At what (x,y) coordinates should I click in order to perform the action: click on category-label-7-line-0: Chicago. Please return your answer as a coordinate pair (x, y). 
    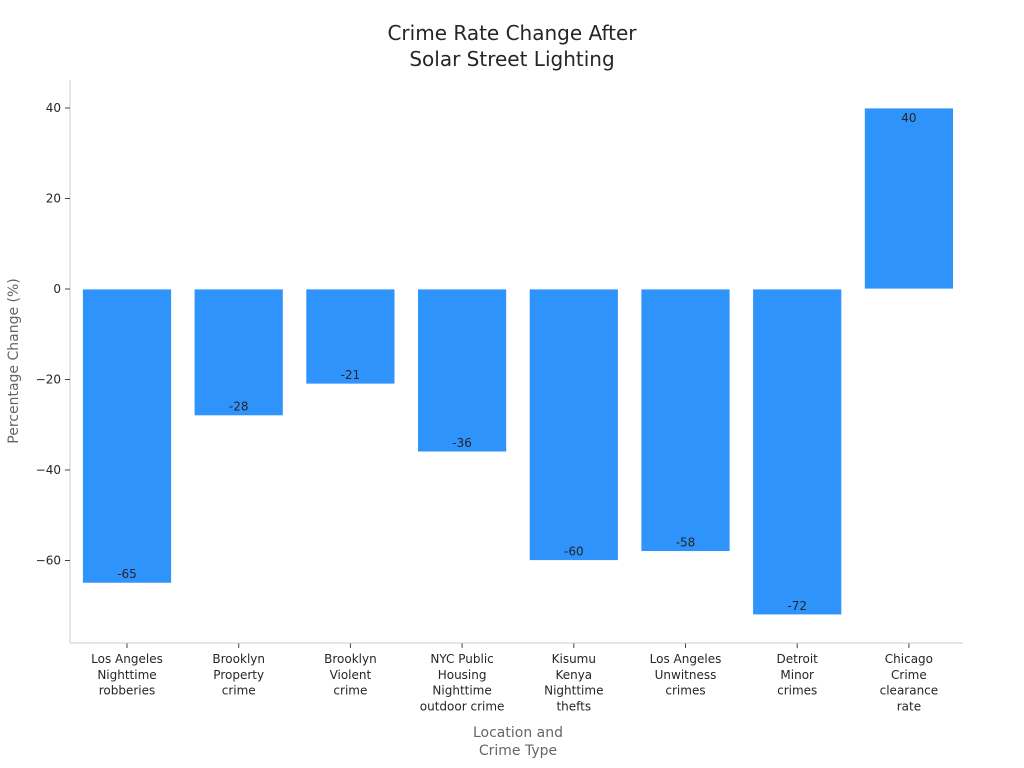
    Looking at the image, I should click on (909, 659).